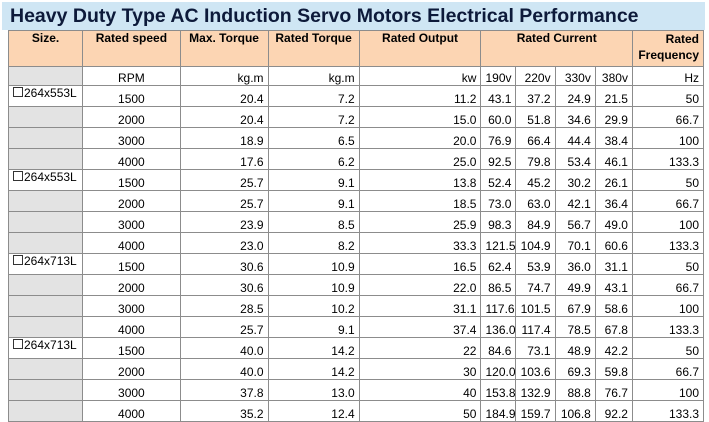 The height and width of the screenshot is (422, 709). Describe the element at coordinates (535, 327) in the screenshot. I see `current-220v-cell: 117.4` at that location.